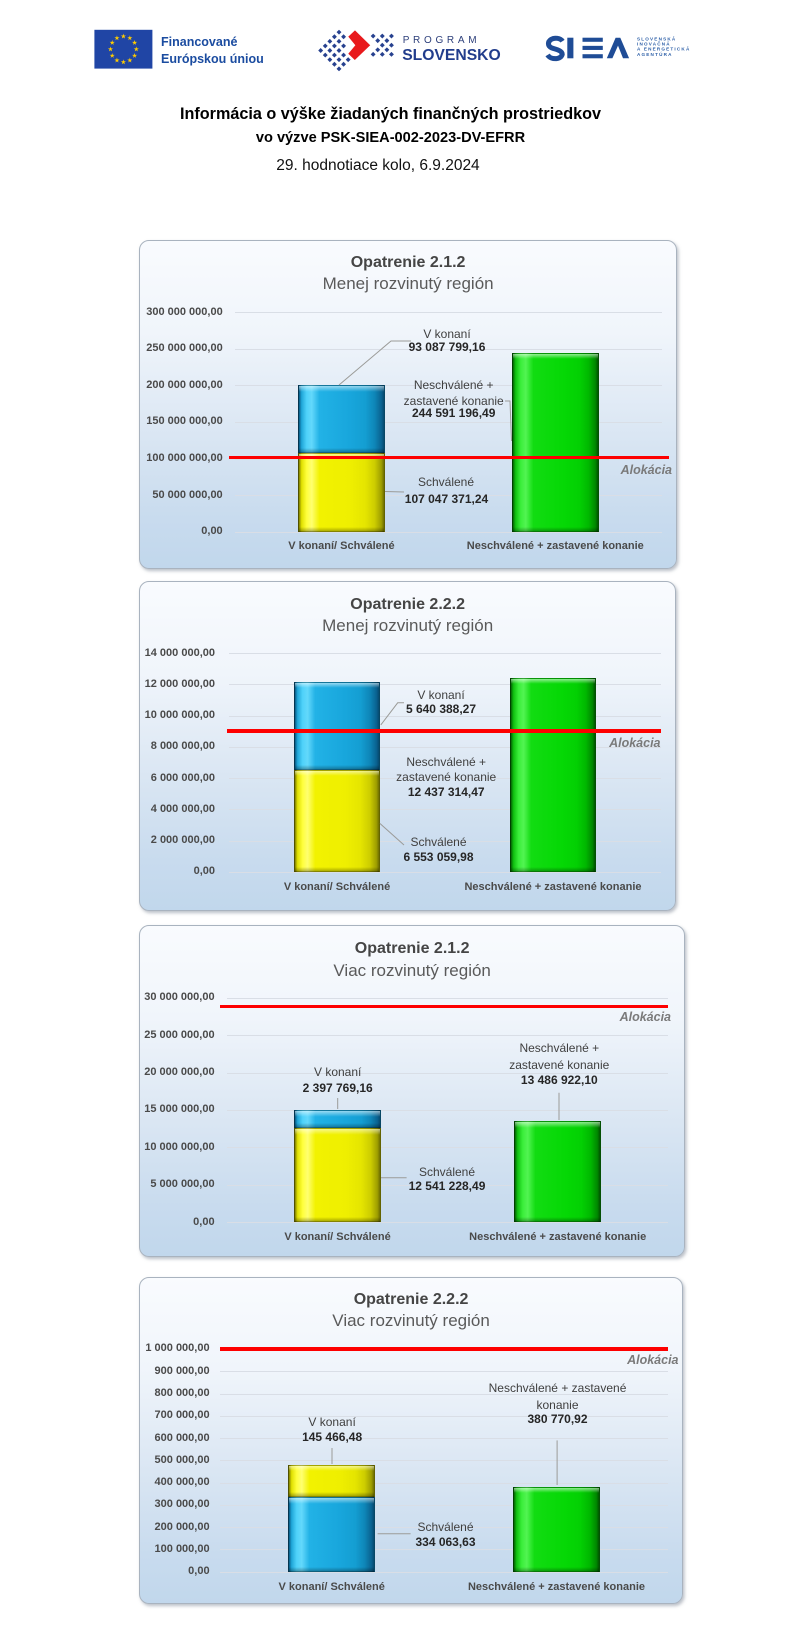  I want to click on svg-text: SLOVENSKÁ, so click(656, 38).